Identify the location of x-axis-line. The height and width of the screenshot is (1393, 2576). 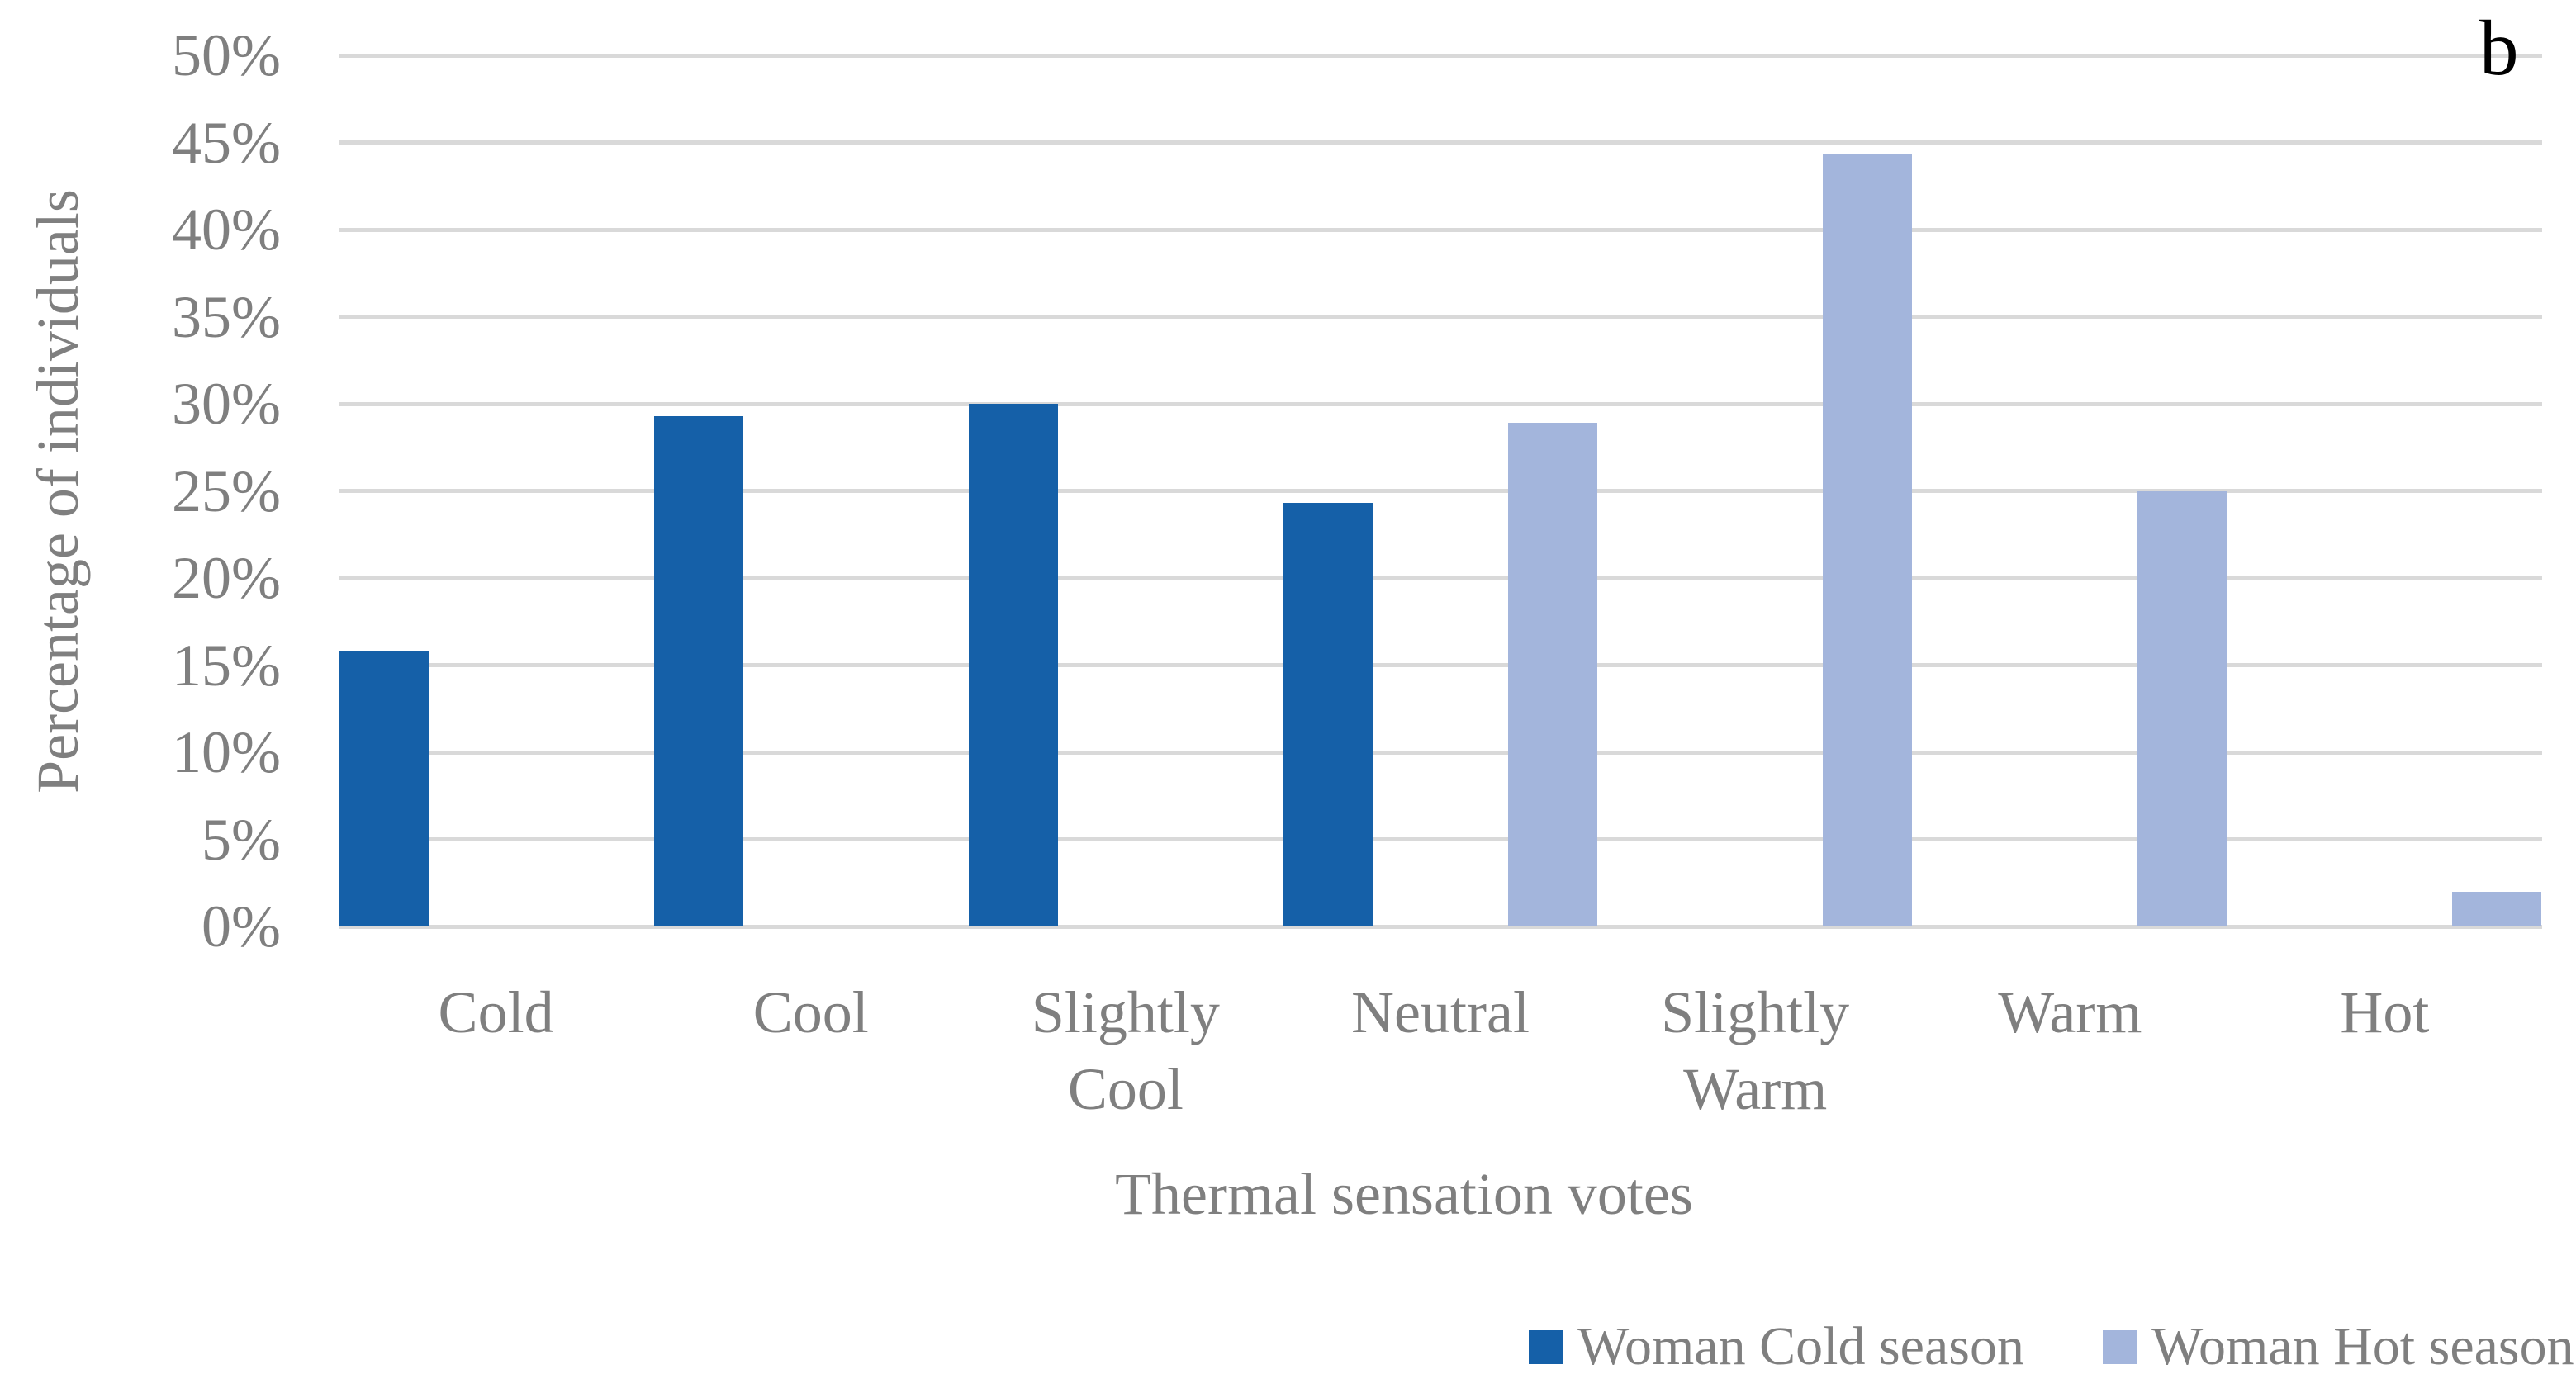
(1440, 926).